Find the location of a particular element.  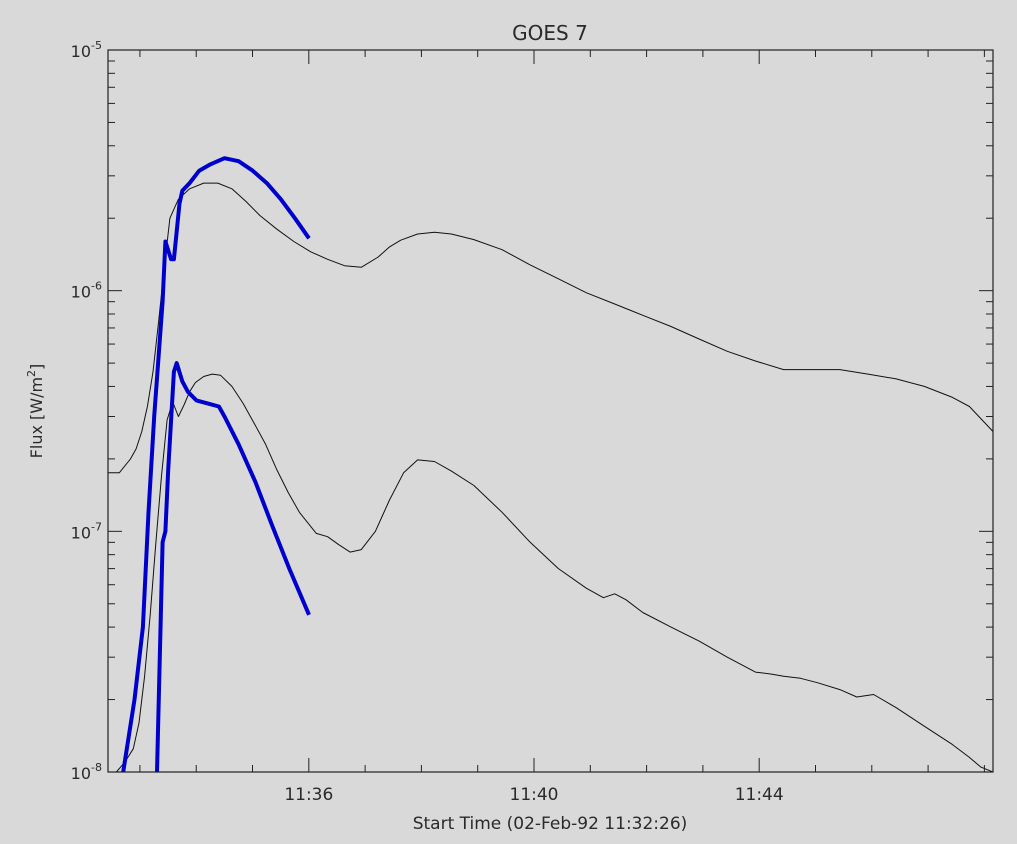

y-axis-label-superscript: 2 is located at coordinates (31, 373).